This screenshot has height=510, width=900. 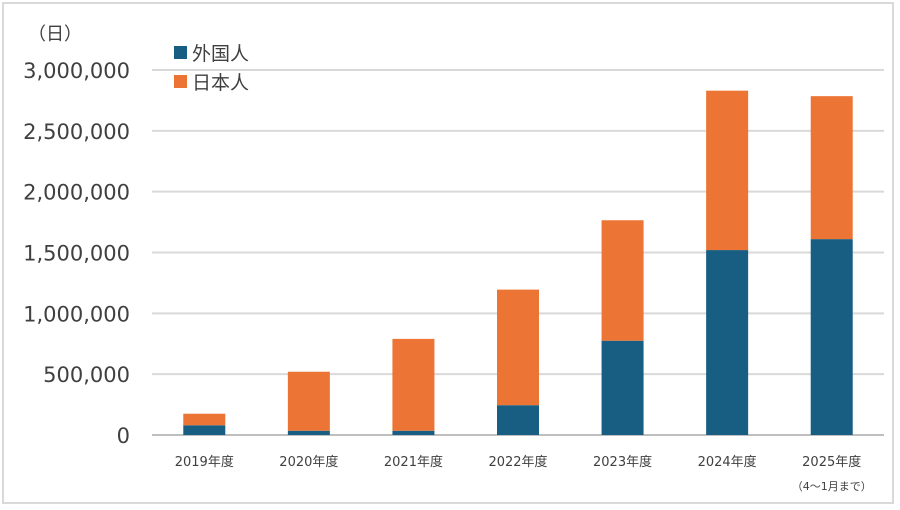 I want to click on legend-swatch-foreign, so click(x=180, y=52).